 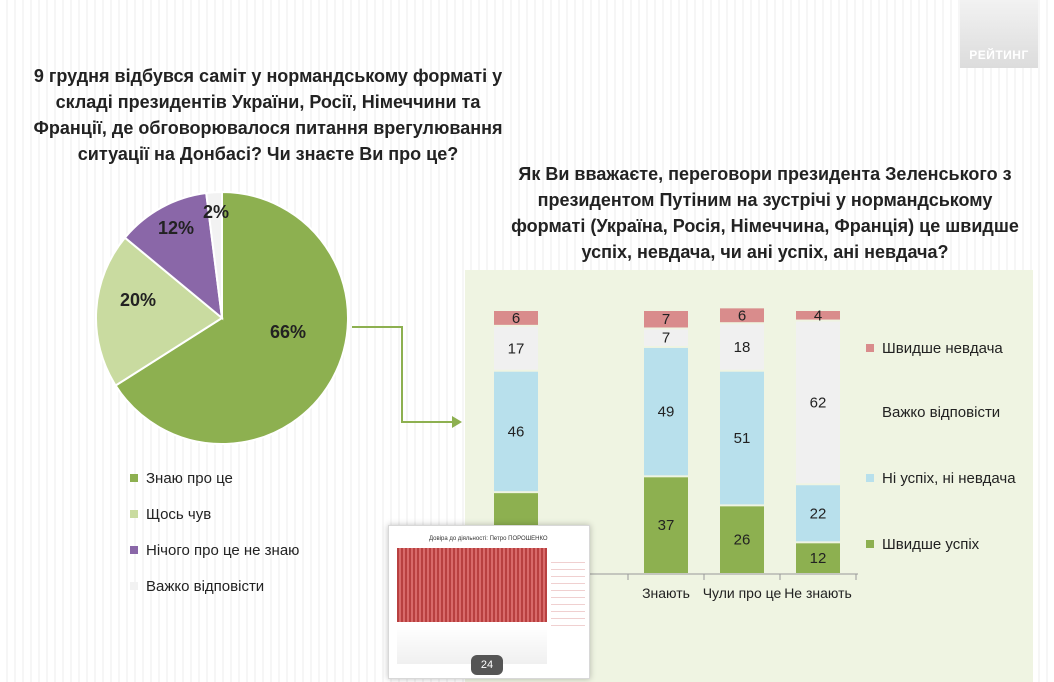 What do you see at coordinates (176, 228) in the screenshot?
I see `pie-slice-label: 12%` at bounding box center [176, 228].